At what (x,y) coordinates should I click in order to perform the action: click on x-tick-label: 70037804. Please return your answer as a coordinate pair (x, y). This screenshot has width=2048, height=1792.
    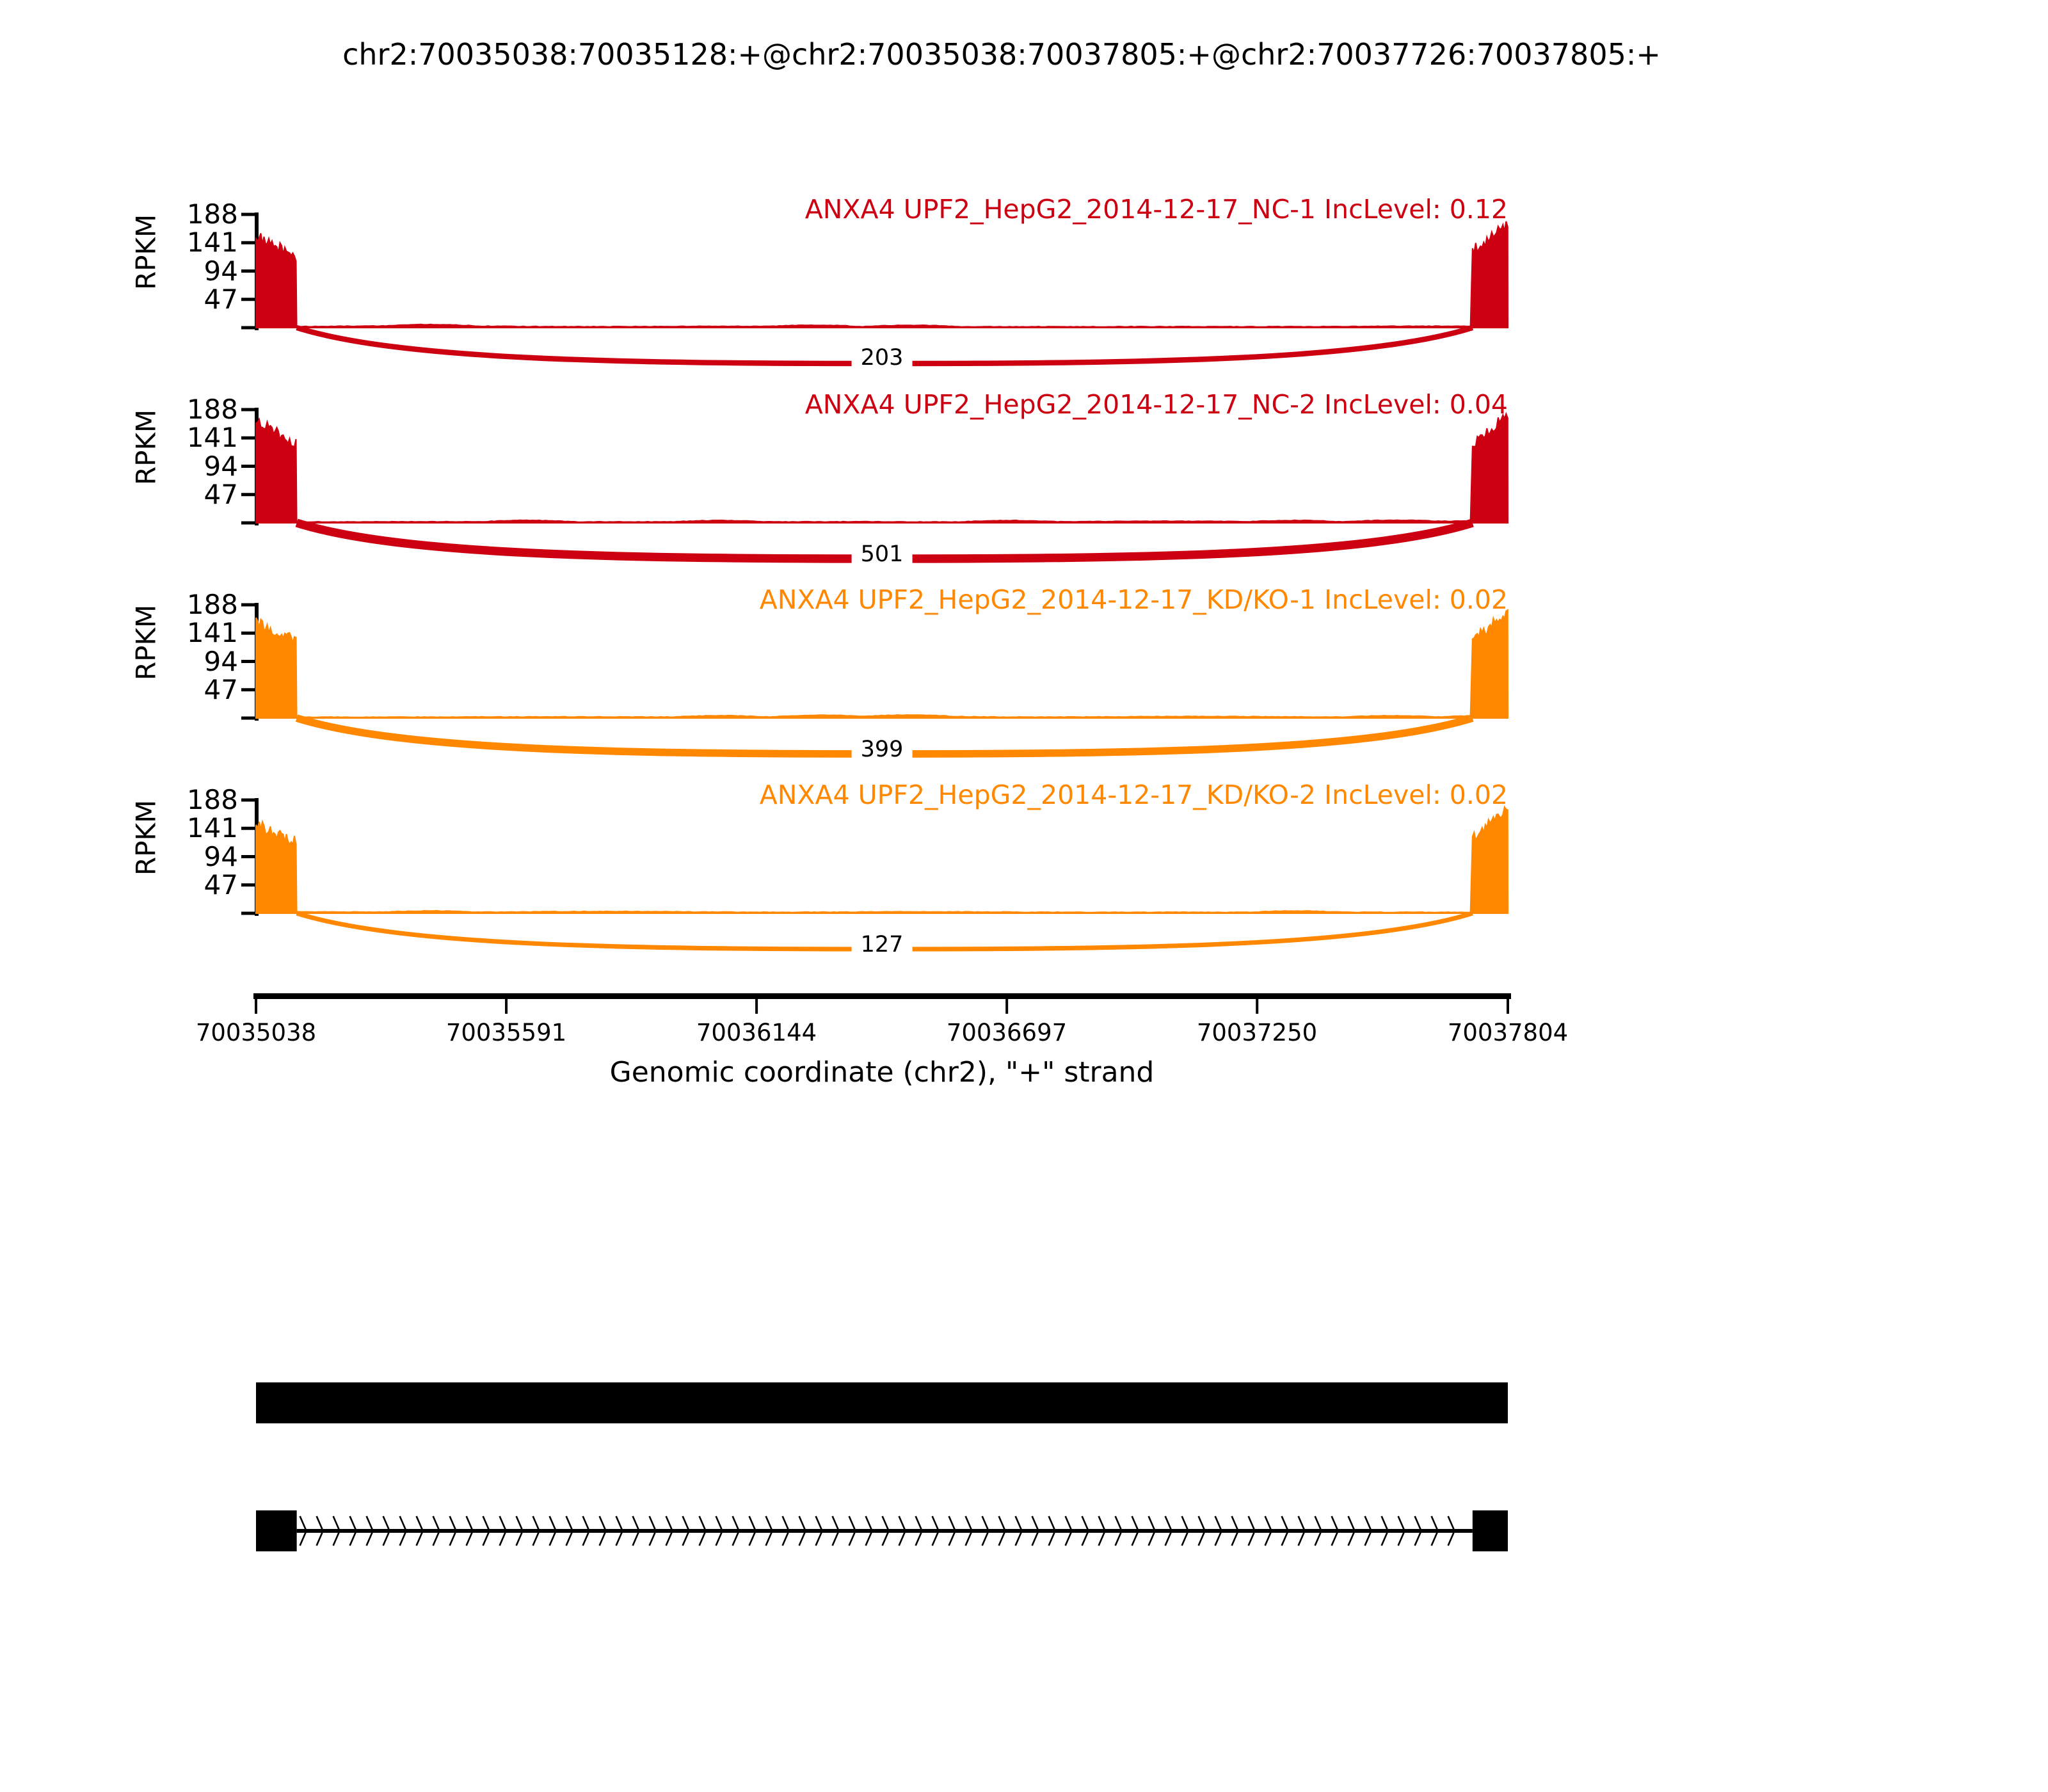
    Looking at the image, I should click on (1508, 1032).